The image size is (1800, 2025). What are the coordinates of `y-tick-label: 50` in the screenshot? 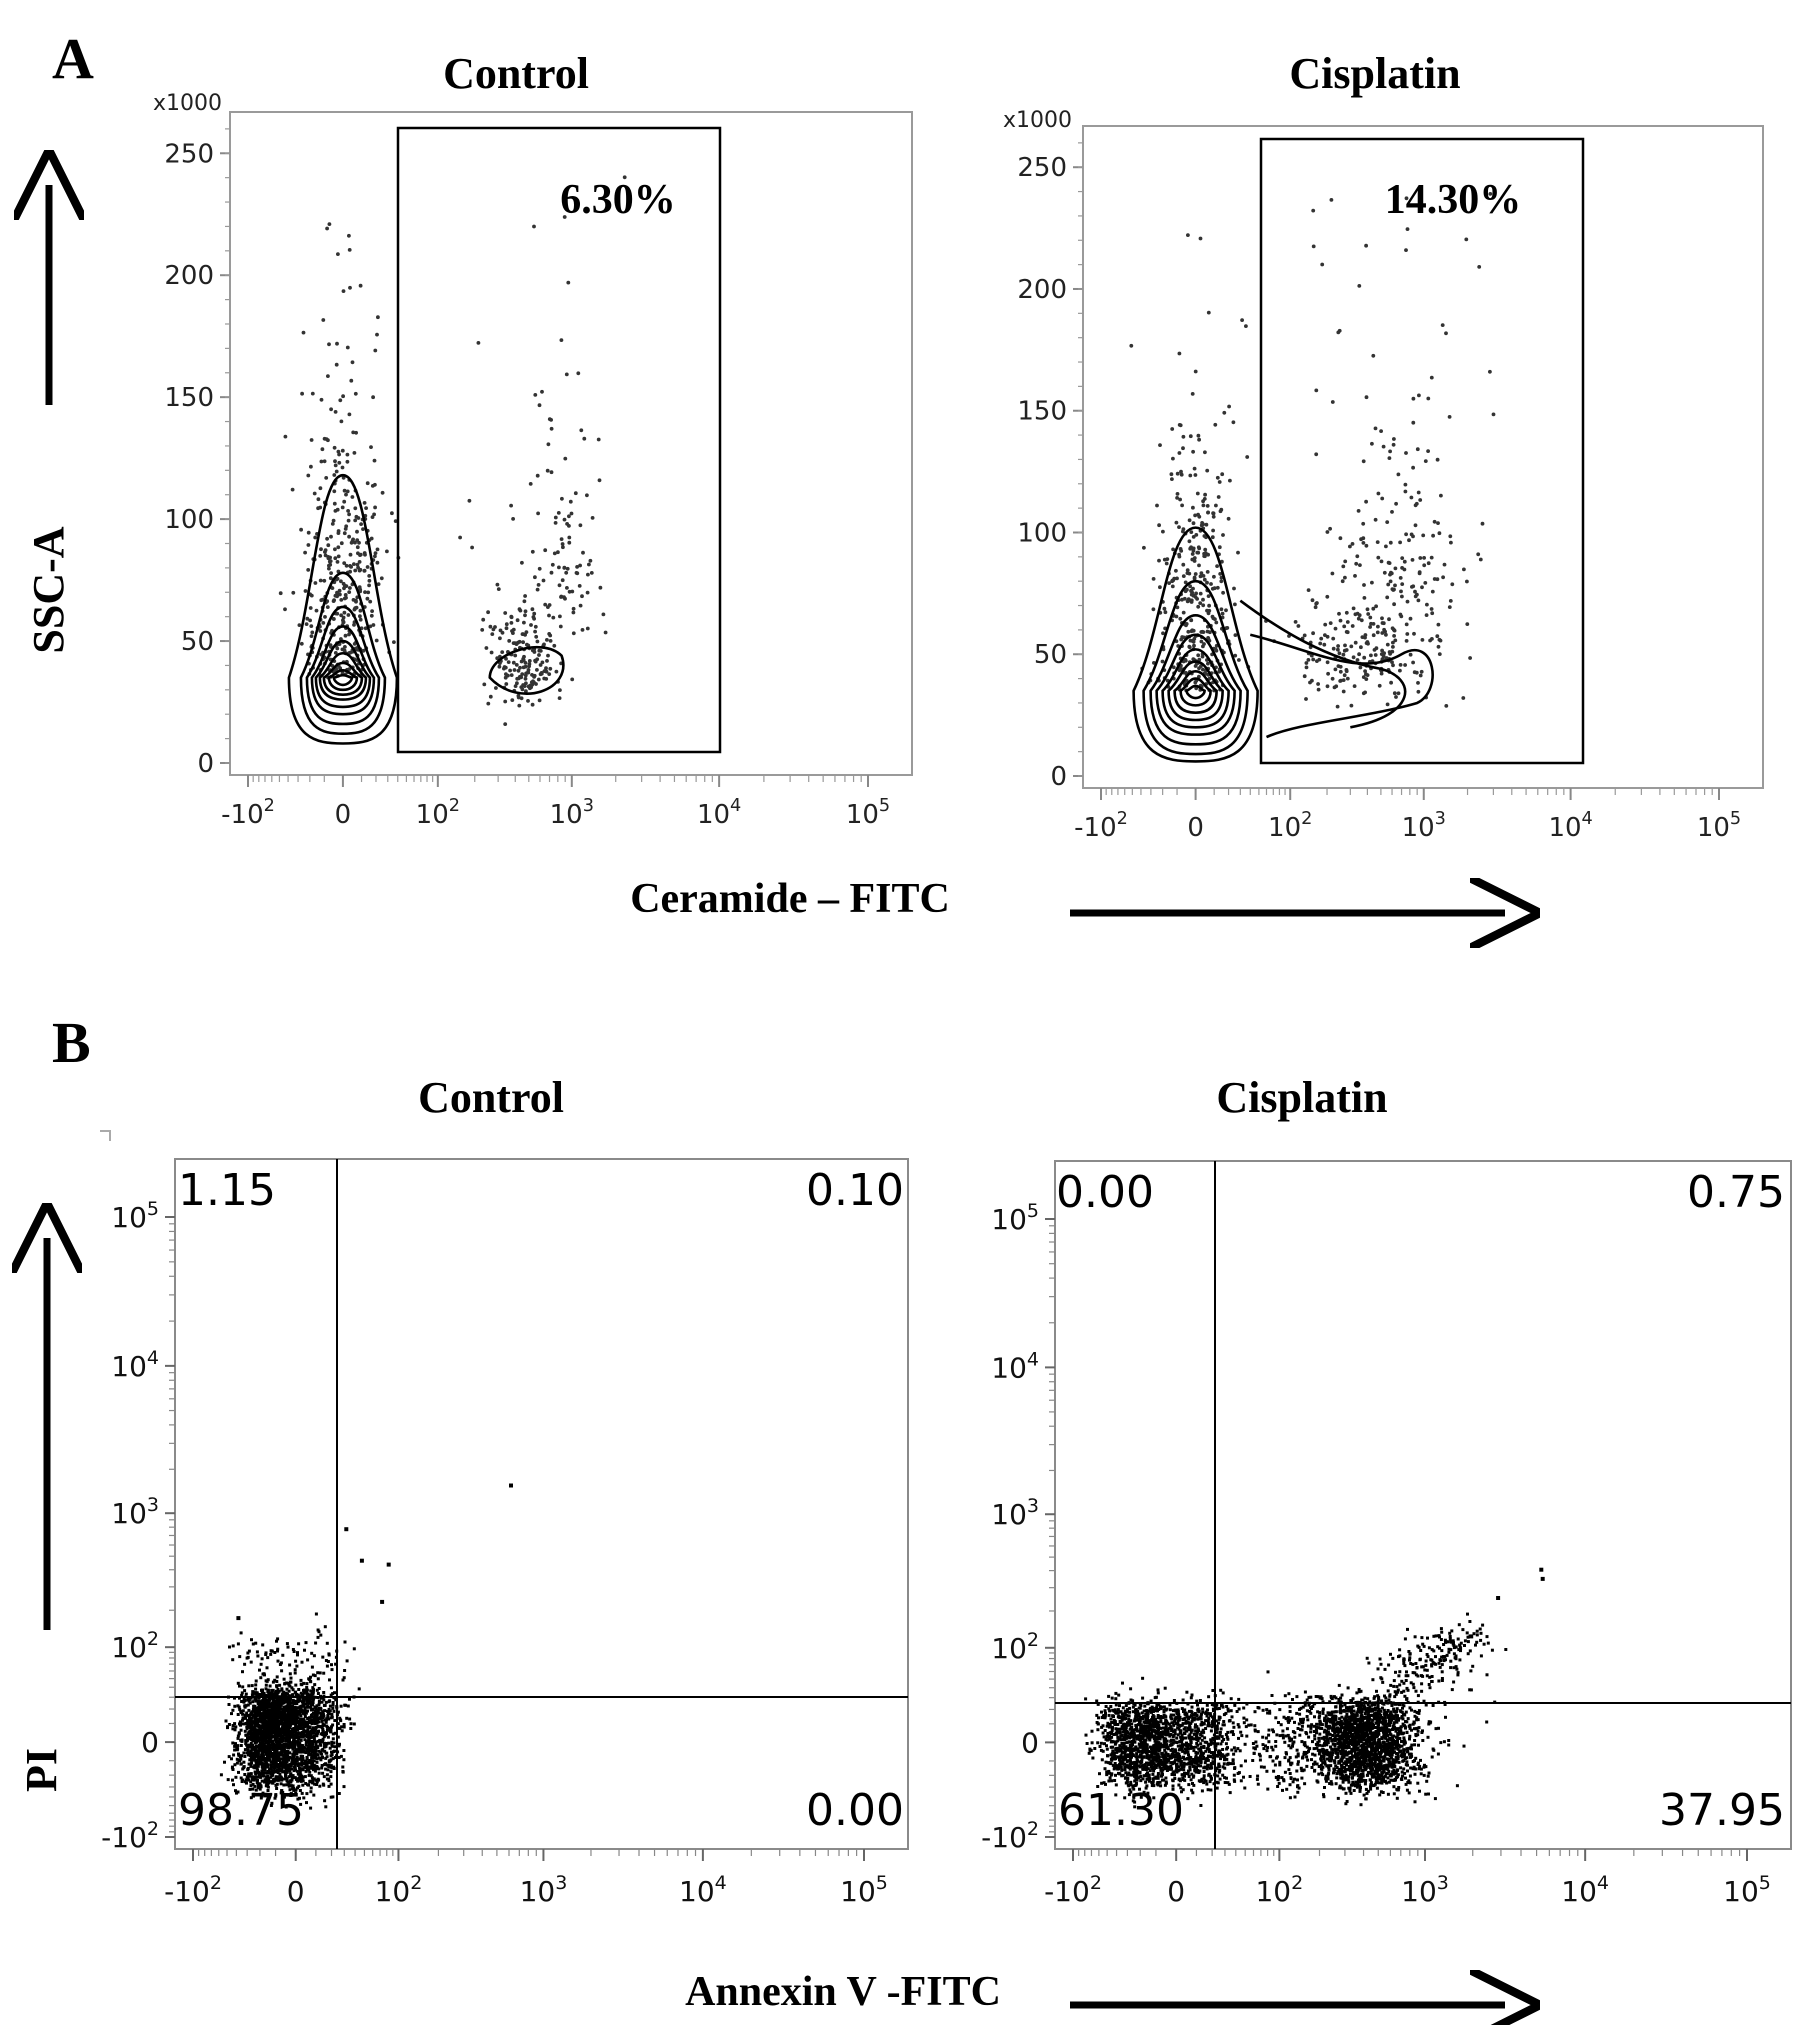 It's located at (1050, 655).